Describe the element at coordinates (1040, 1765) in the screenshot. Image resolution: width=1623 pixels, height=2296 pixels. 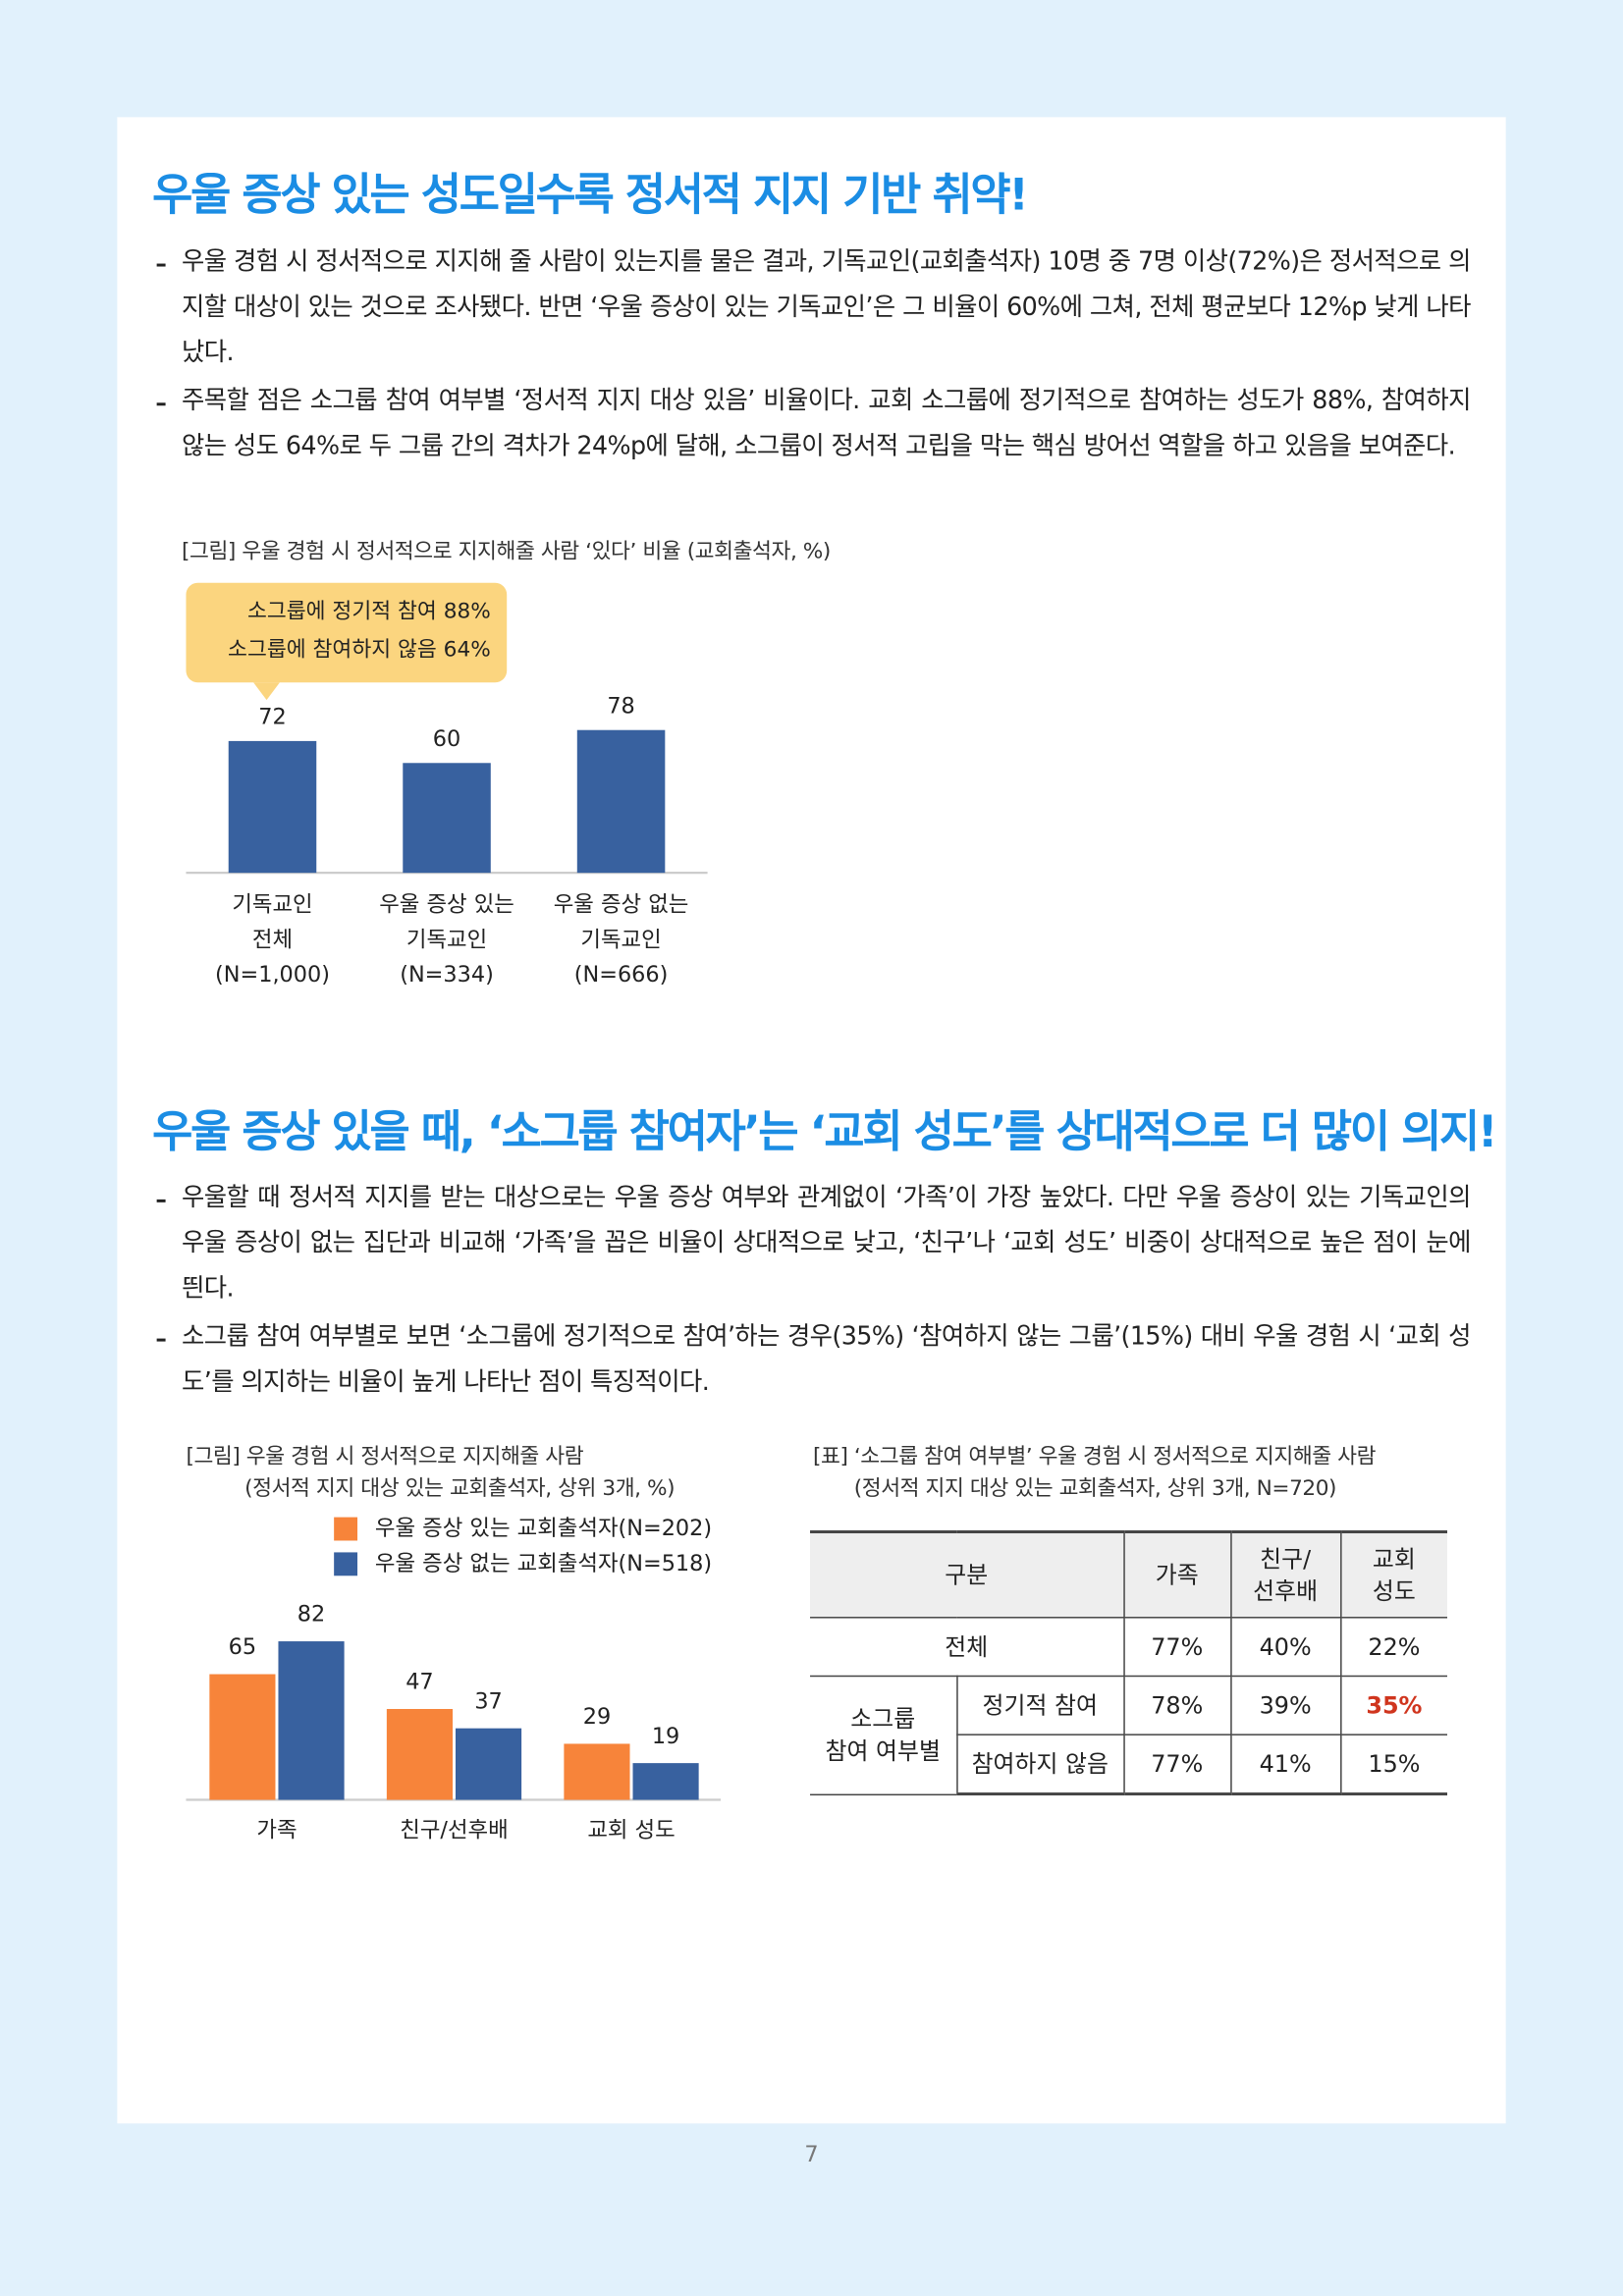
I see `cell: 참여하지 않음` at that location.